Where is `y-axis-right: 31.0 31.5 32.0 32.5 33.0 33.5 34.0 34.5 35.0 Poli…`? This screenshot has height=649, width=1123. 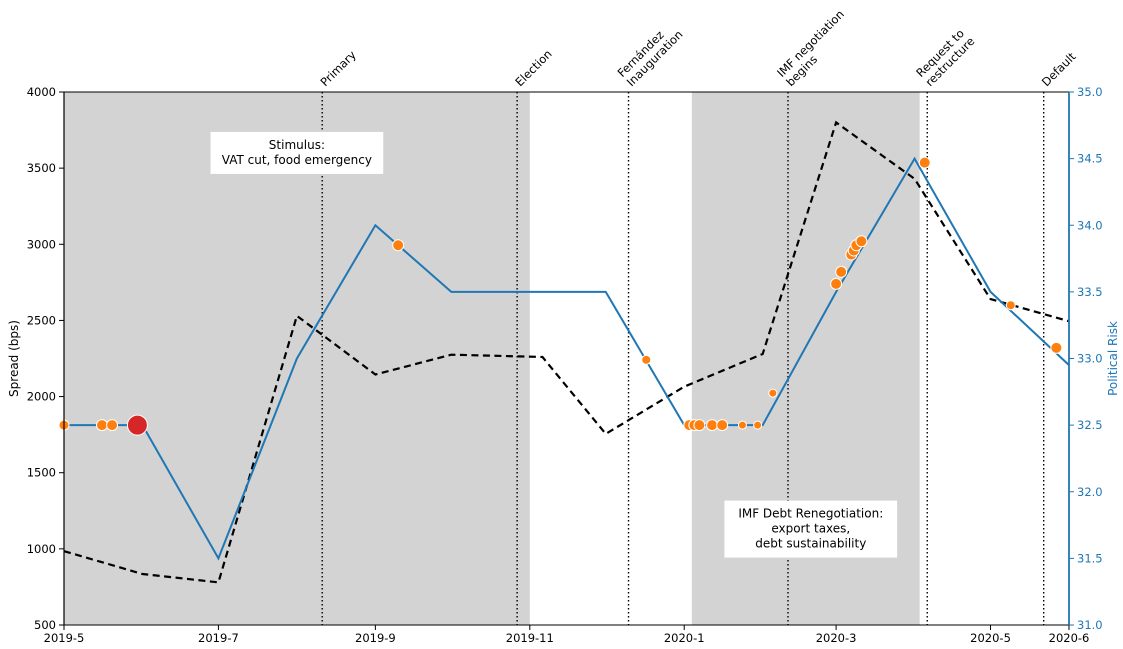 y-axis-right: 31.0 31.5 32.0 32.5 33.0 33.5 34.0 34.5 35.0 Poli… is located at coordinates (1094, 358).